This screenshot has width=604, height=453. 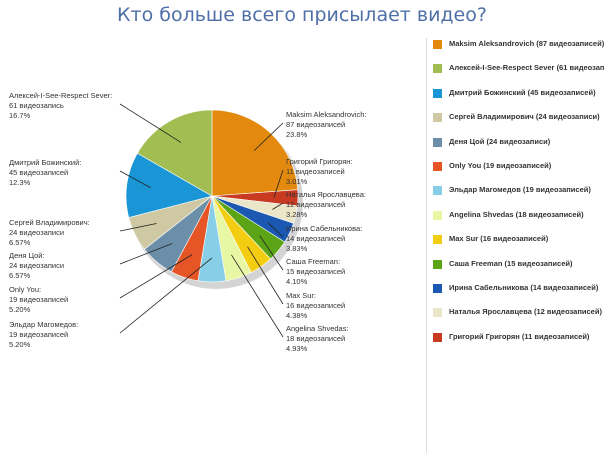 What do you see at coordinates (297, 248) in the screenshot?
I see `slice-label-percent: 3.83%` at bounding box center [297, 248].